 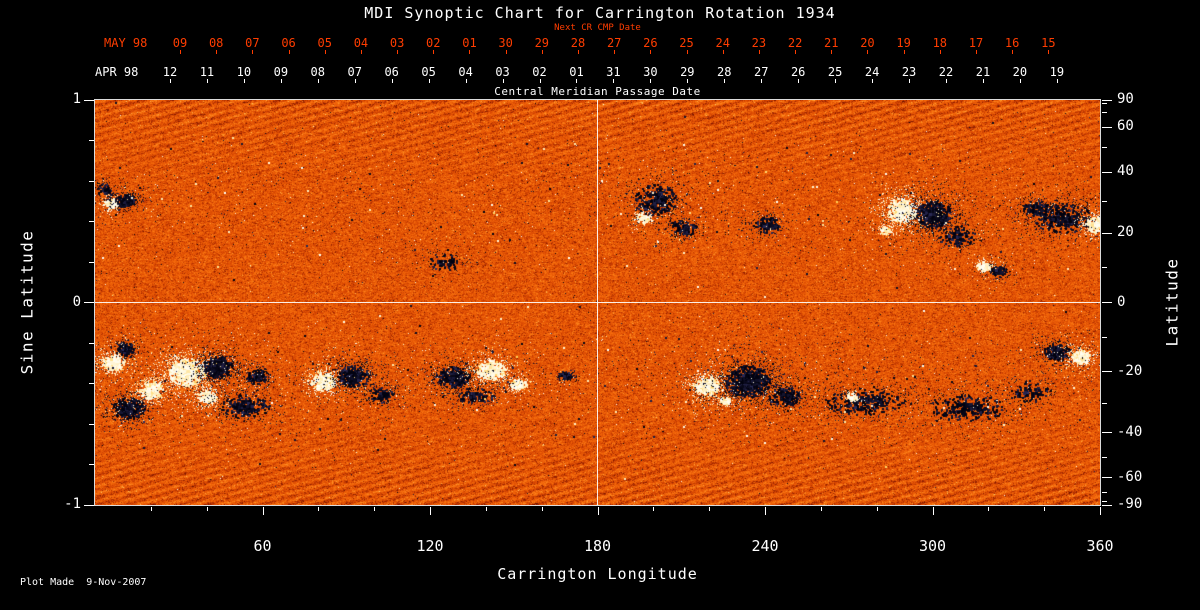 I want to click on next-cr-date-label: 09, so click(x=180, y=43).